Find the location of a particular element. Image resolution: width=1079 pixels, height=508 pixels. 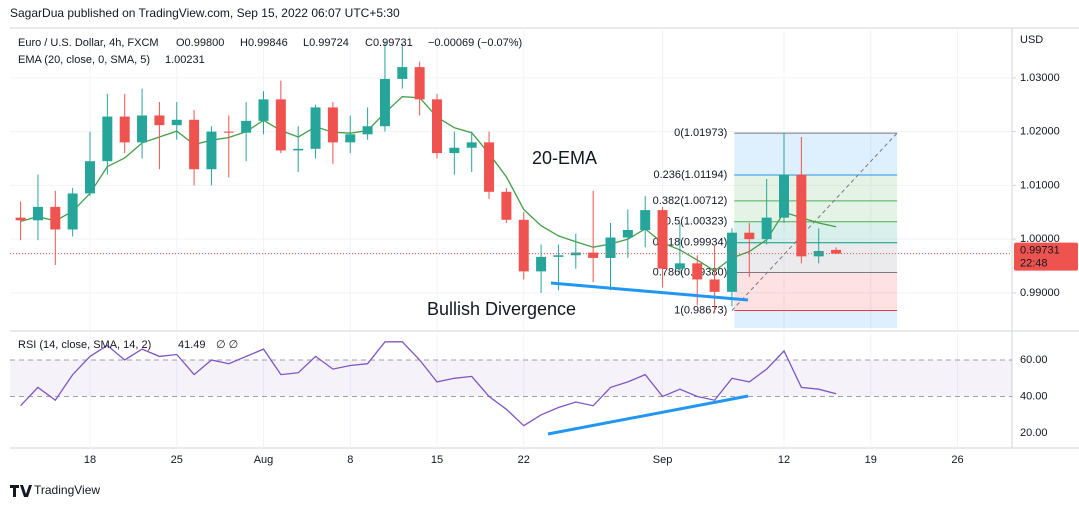

x-tick-label: 22 is located at coordinates (524, 460).